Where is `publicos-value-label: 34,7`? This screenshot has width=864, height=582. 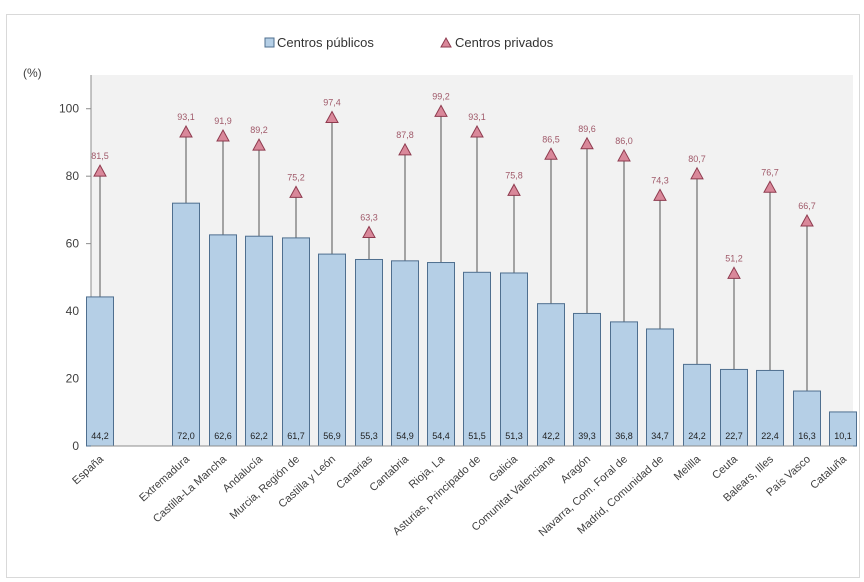 publicos-value-label: 34,7 is located at coordinates (660, 436).